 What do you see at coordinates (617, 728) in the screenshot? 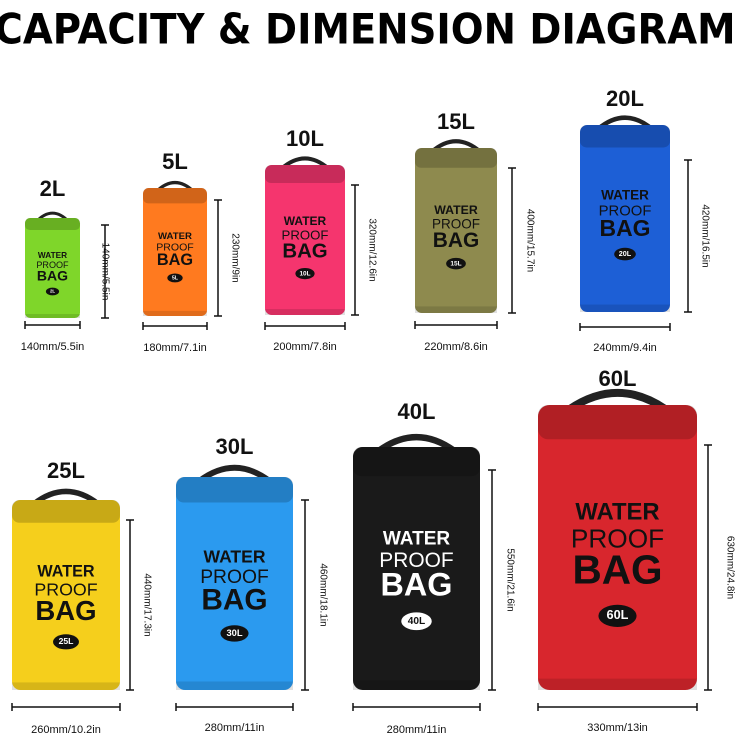
I see `width-label: 330mm/13in` at bounding box center [617, 728].